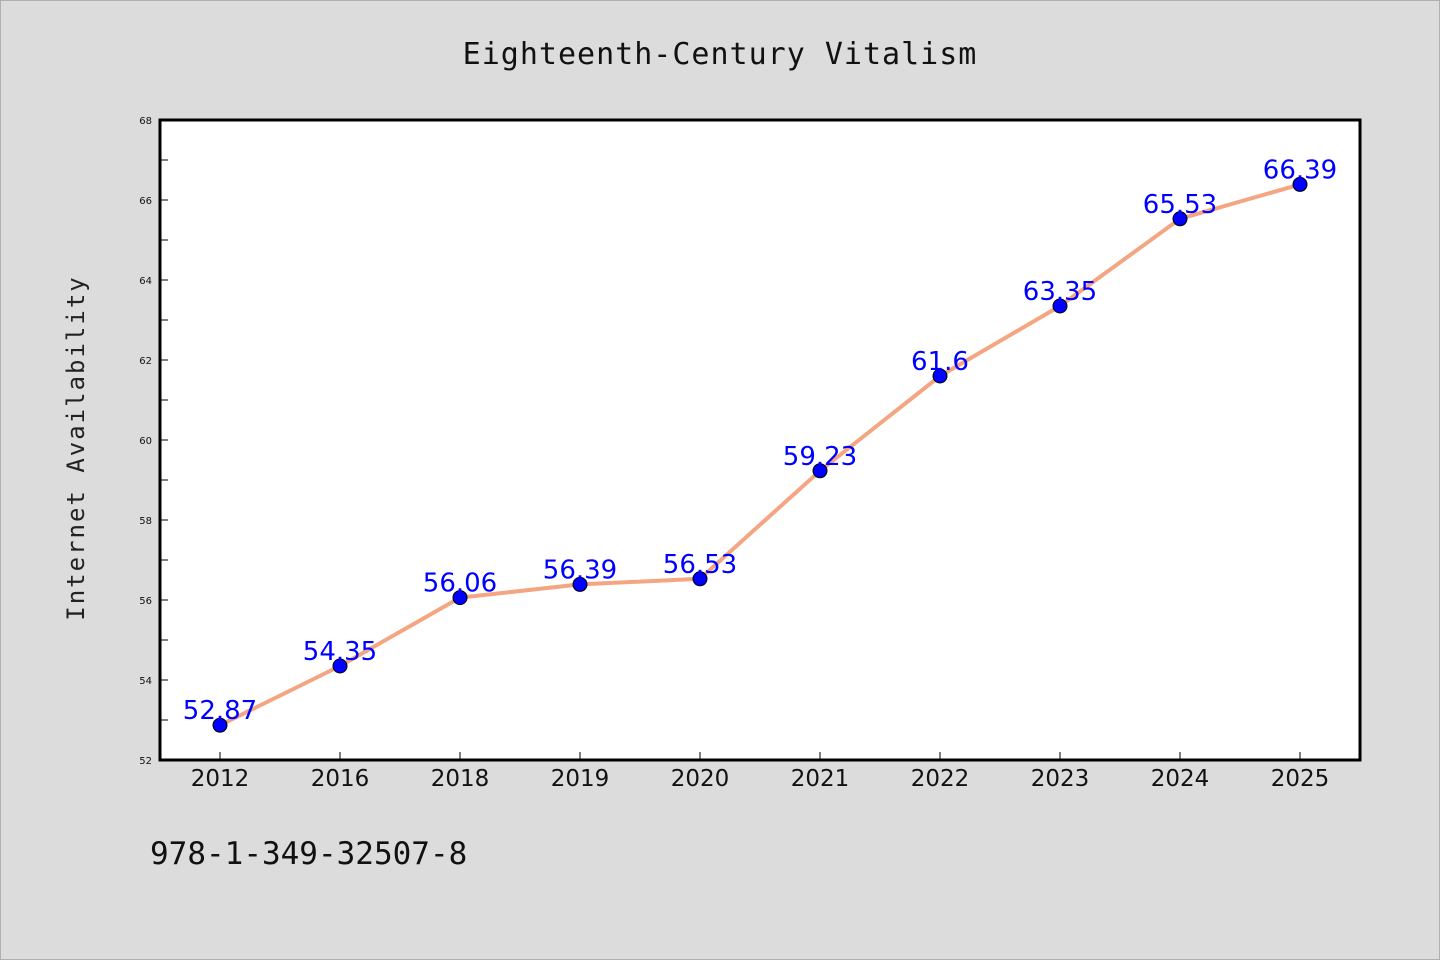  Describe the element at coordinates (76, 447) in the screenshot. I see `y-axis-label: Internet Availability` at that location.